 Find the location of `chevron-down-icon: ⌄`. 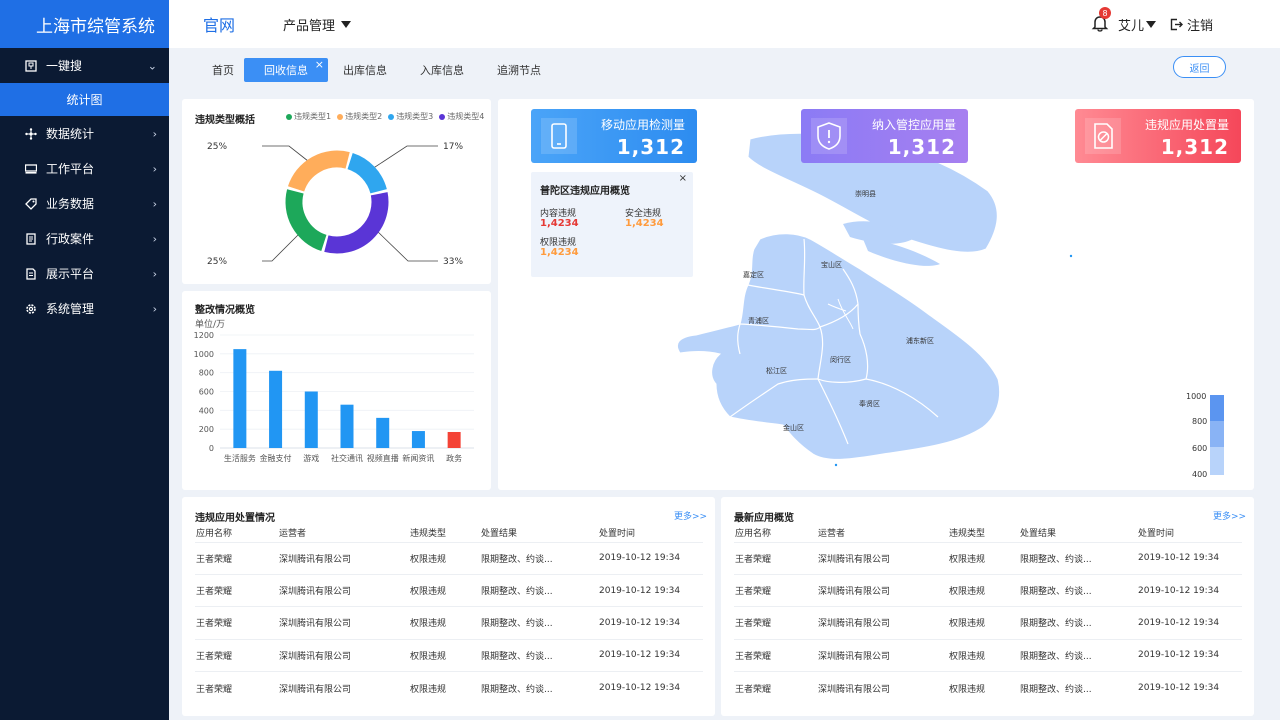

chevron-down-icon: ⌄ is located at coordinates (152, 65).